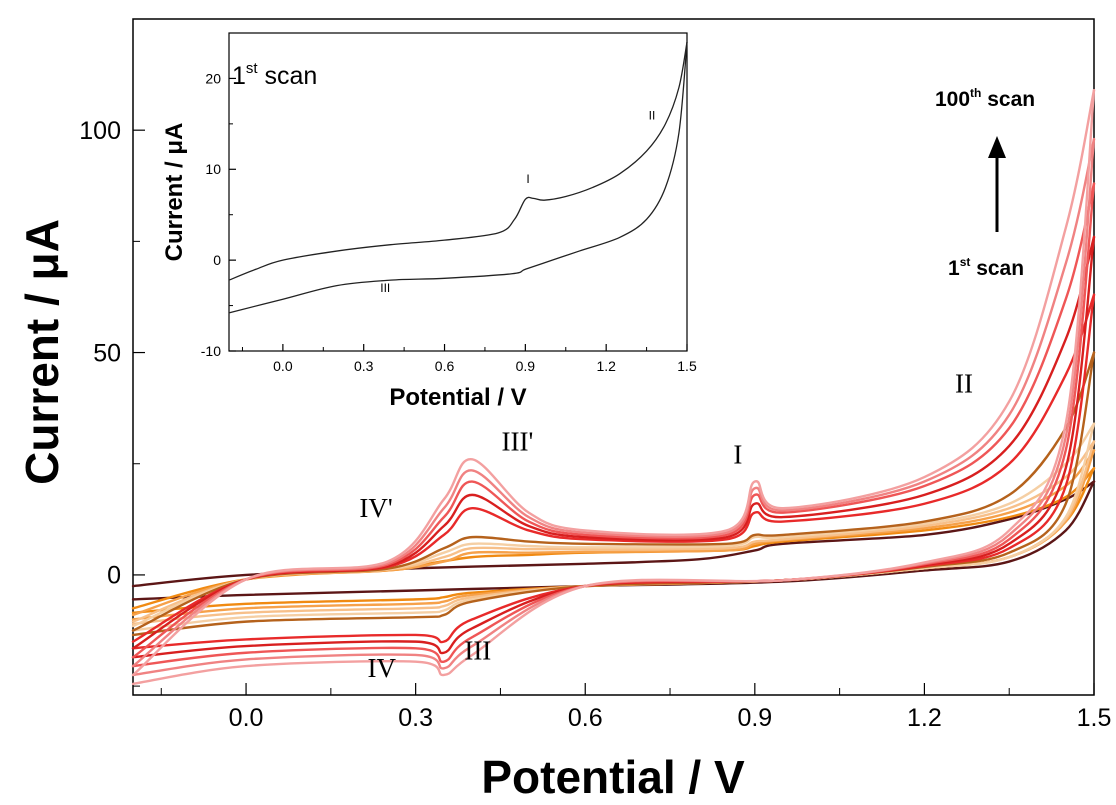 The image size is (1116, 805). I want to click on inset-scan-label-sup: st, so click(252, 68).